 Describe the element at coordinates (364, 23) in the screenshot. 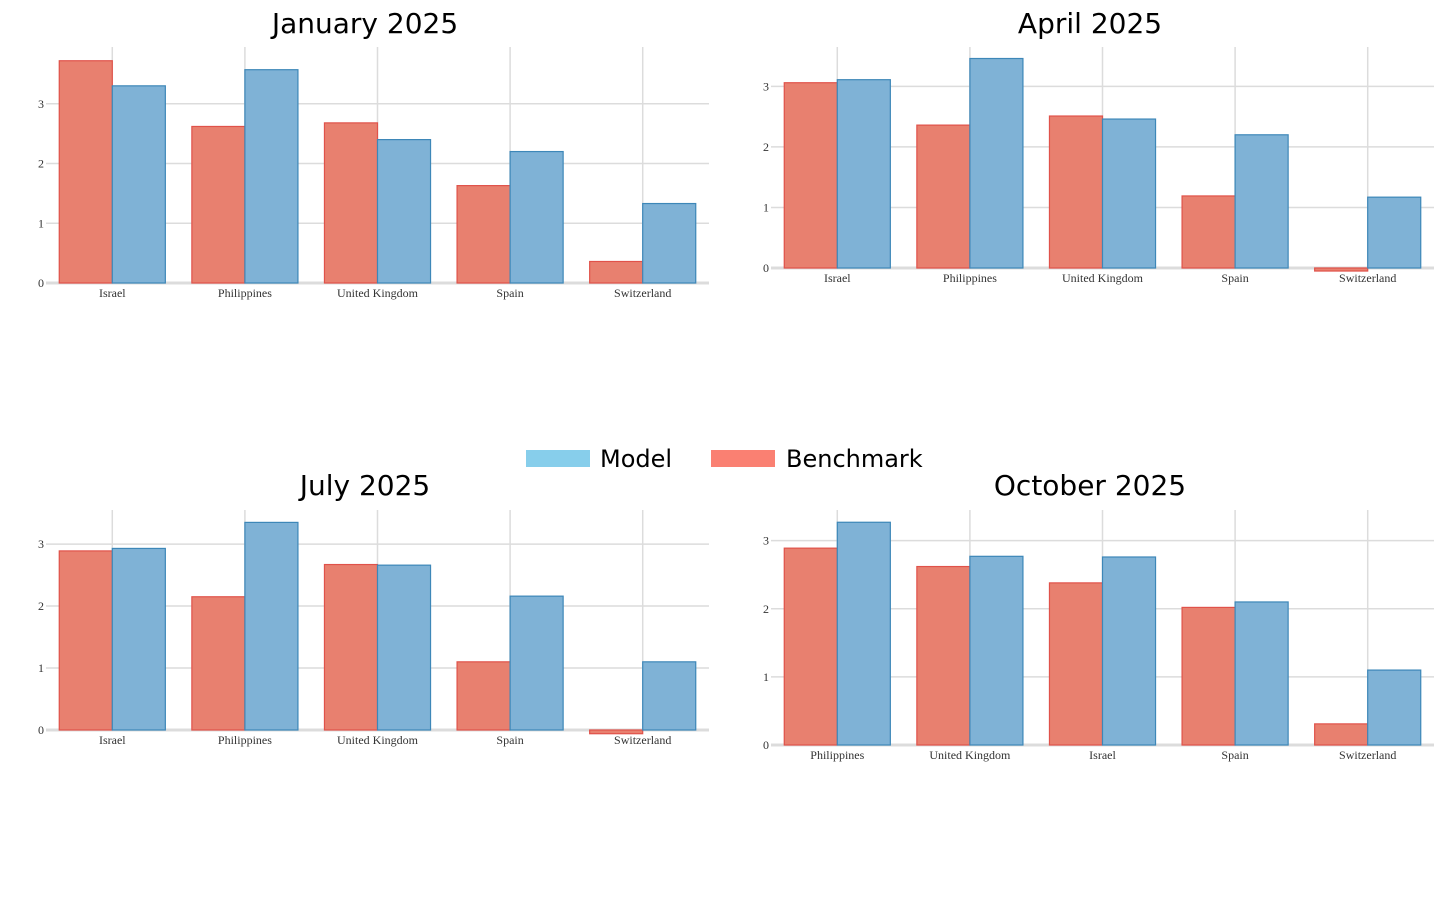

I see `chart-title: January 2025` at that location.